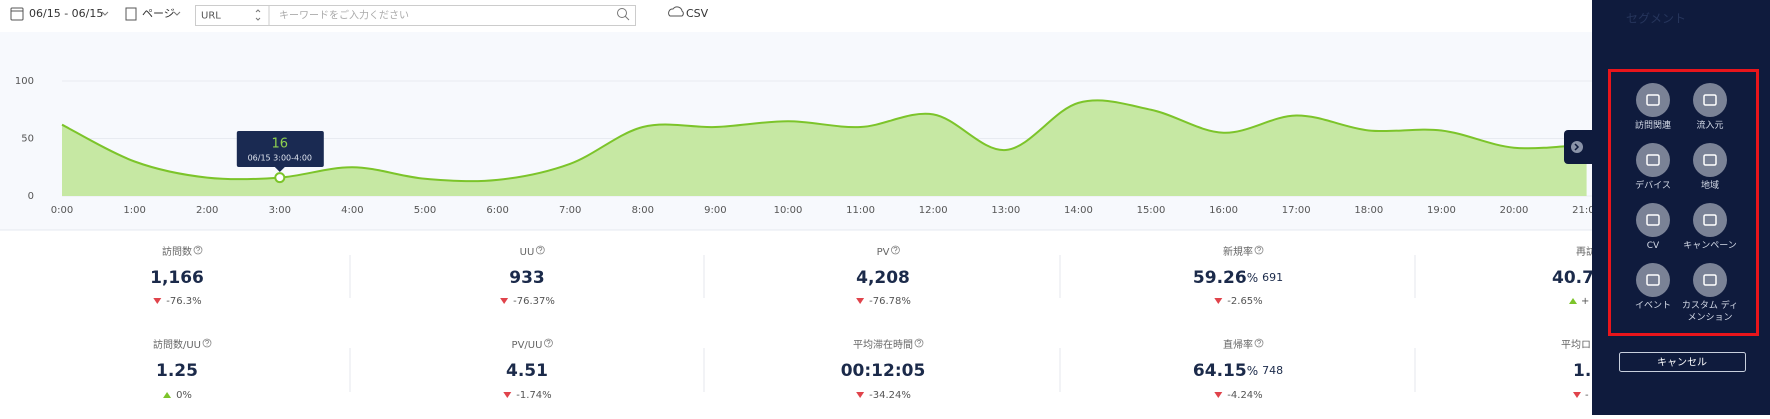  I want to click on segment-label: カスタム ディメンション, so click(1710, 312).